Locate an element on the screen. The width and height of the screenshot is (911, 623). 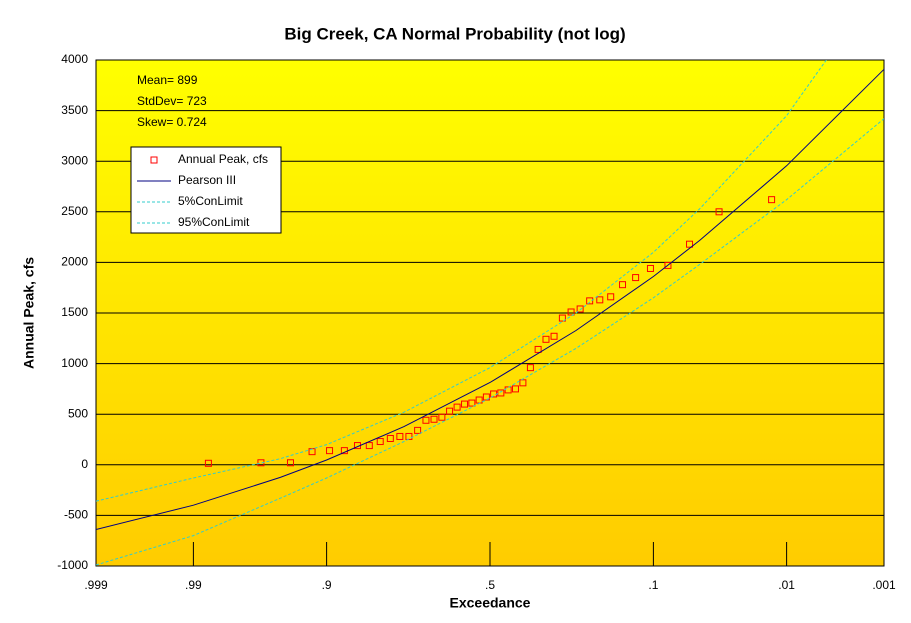
legend-marker is located at coordinates (154, 160).